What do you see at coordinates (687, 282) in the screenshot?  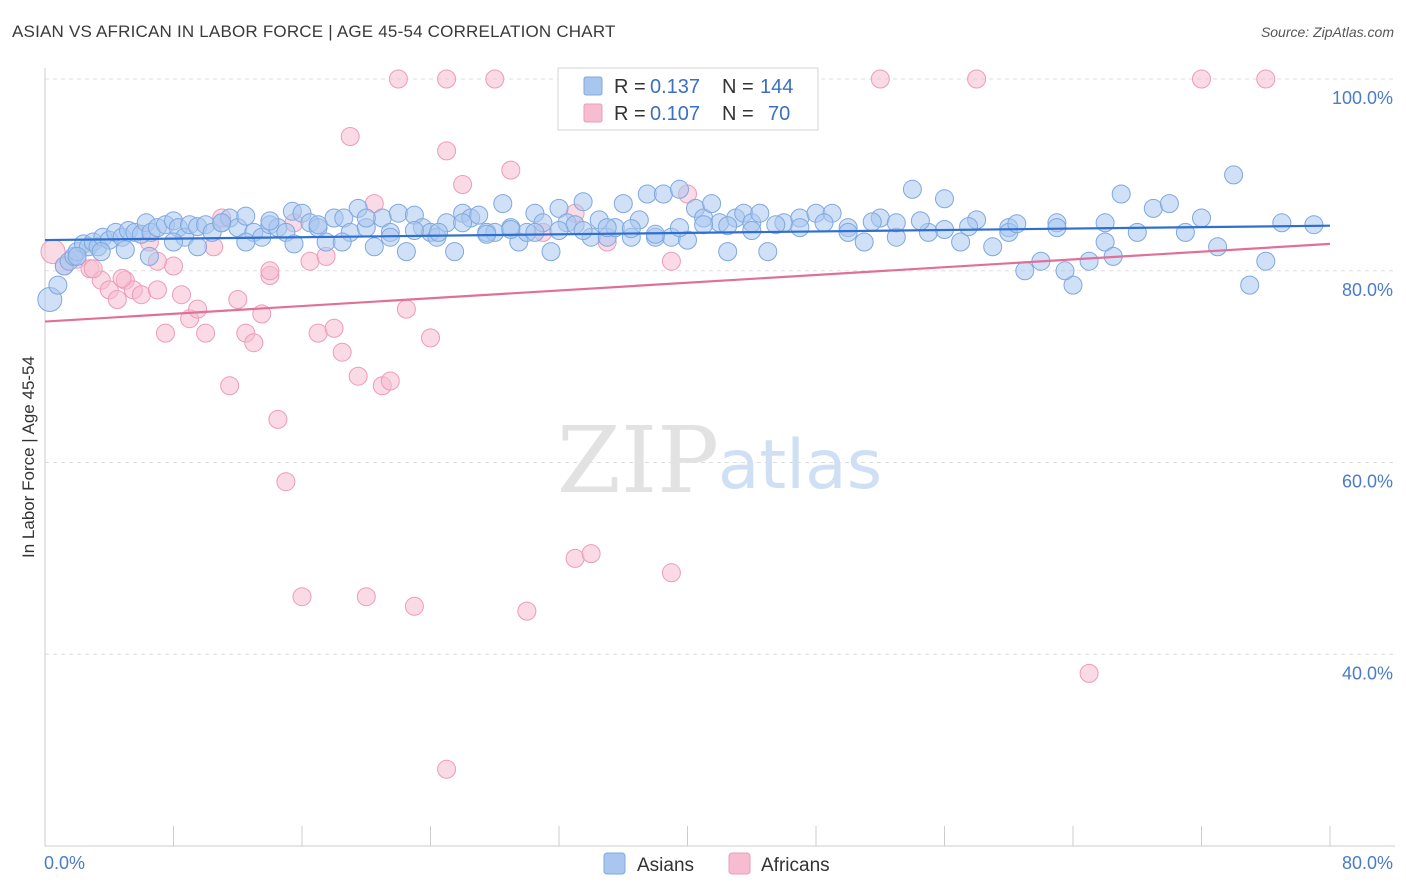 I see `africans-trend-line` at bounding box center [687, 282].